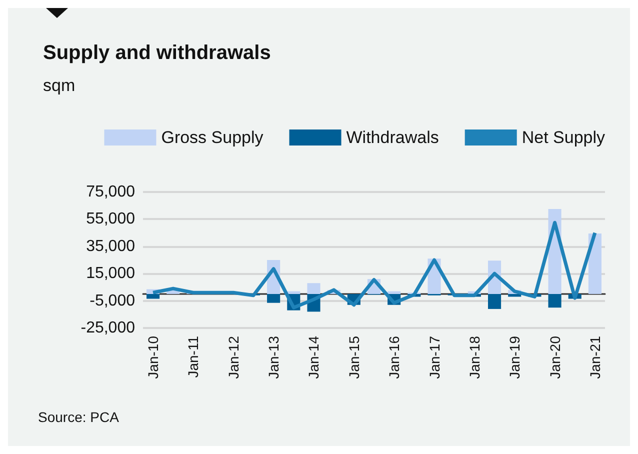 The image size is (638, 454). Describe the element at coordinates (514, 357) in the screenshot. I see `x-tick-label: Jan-19` at that location.